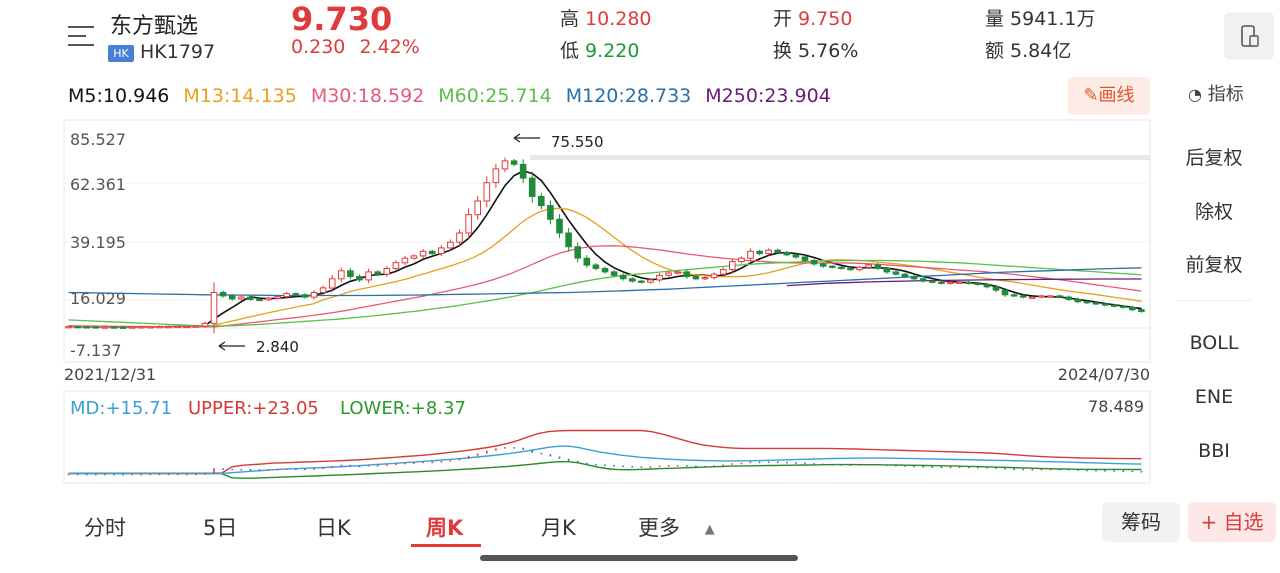  What do you see at coordinates (1109, 96) in the screenshot?
I see `draw-line-button: ✎画线` at bounding box center [1109, 96].